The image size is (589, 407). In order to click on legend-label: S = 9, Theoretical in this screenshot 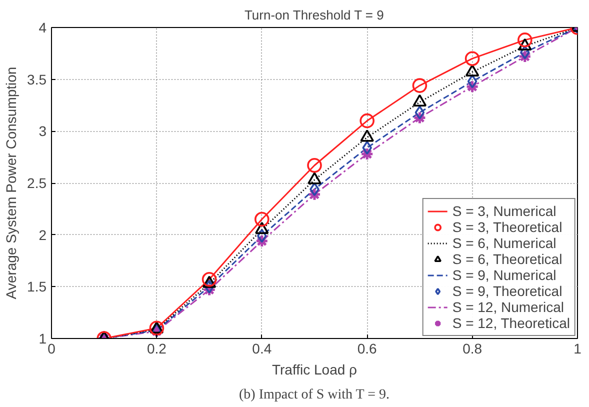, I will do `click(507, 291)`.